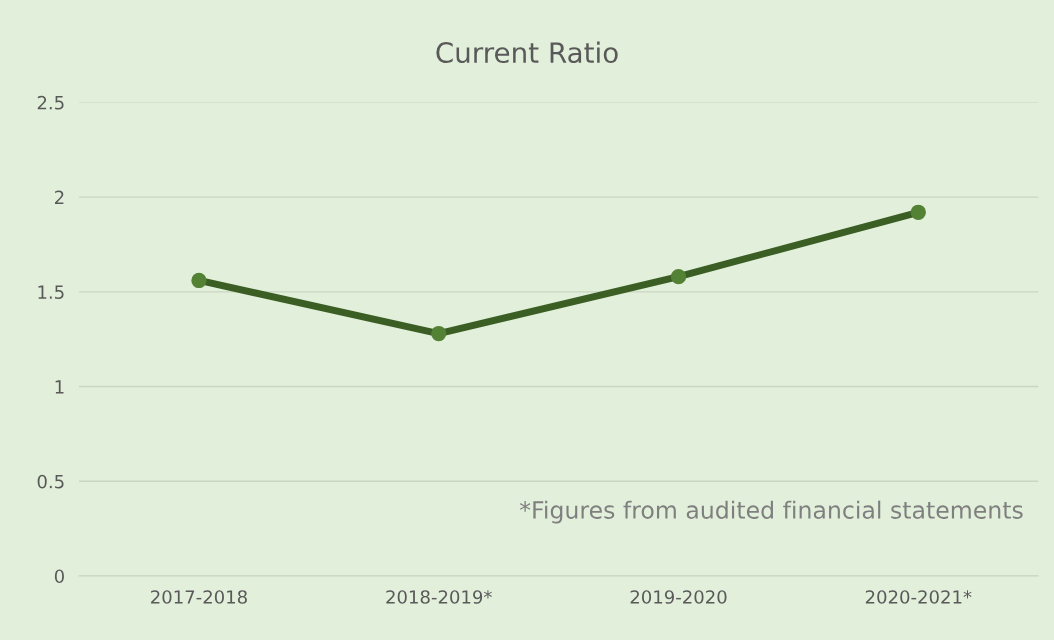  I want to click on y-tick-label: 1, so click(59, 387).